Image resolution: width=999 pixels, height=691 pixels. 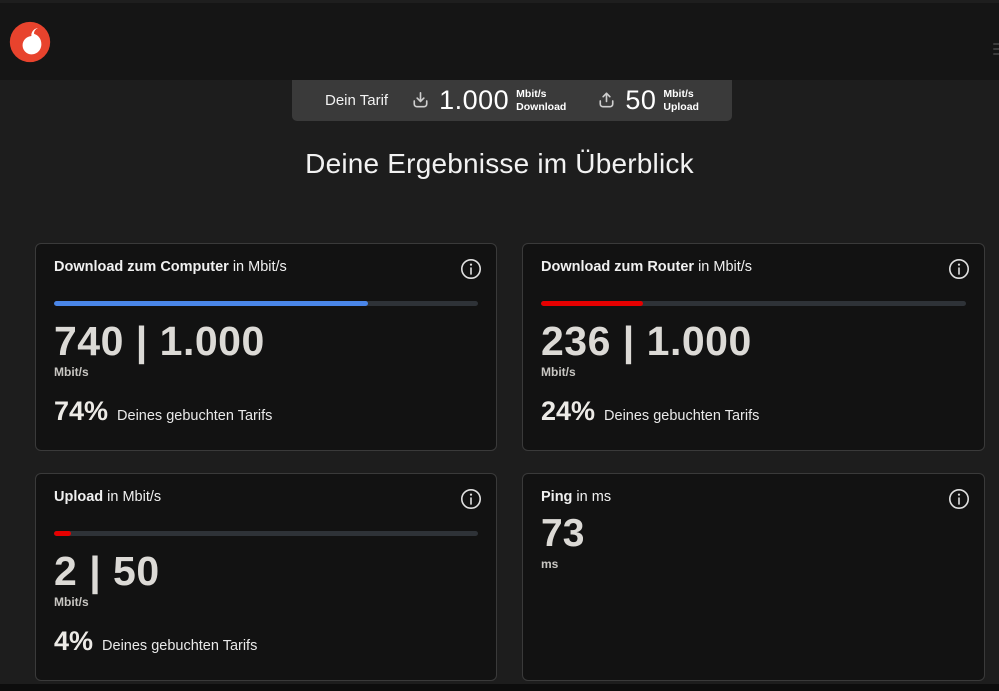 What do you see at coordinates (563, 533) in the screenshot?
I see `ping-value: 73` at bounding box center [563, 533].